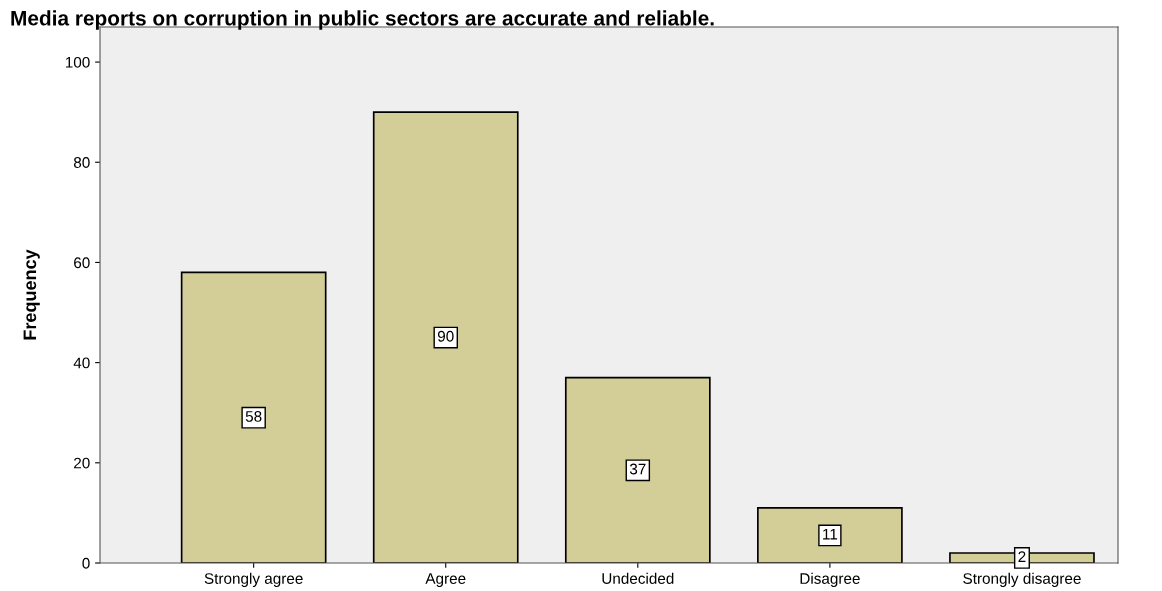 The width and height of the screenshot is (1162, 591). What do you see at coordinates (81, 162) in the screenshot?
I see `y-tick-label: 80` at bounding box center [81, 162].